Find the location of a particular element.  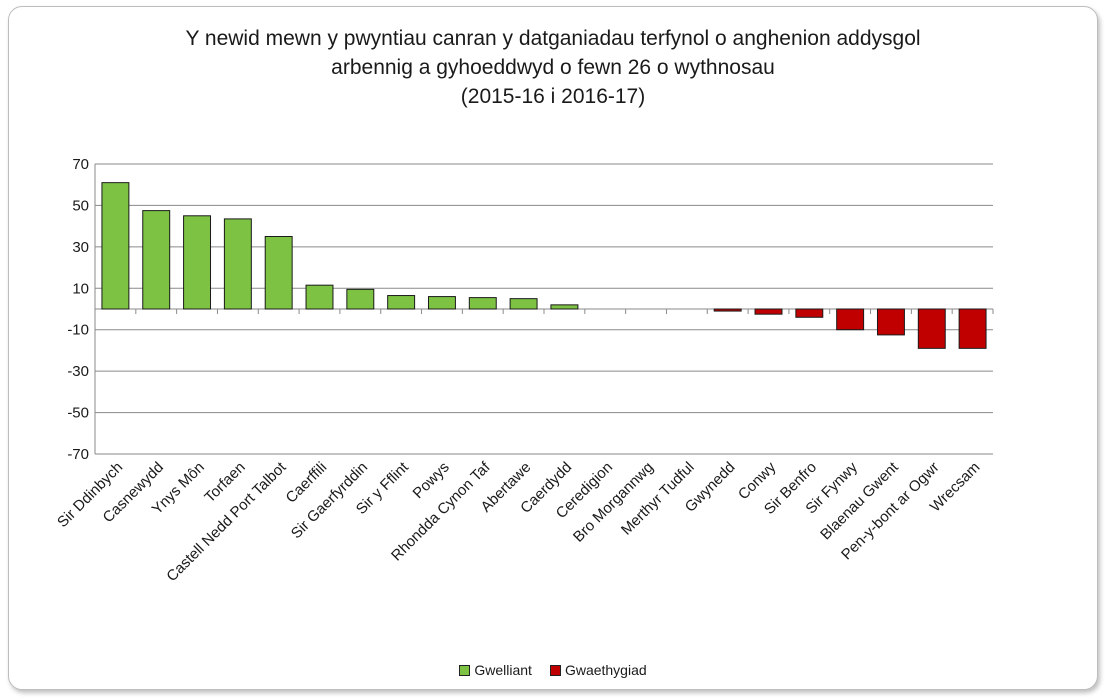

y-tick-label: 70 is located at coordinates (80, 164).